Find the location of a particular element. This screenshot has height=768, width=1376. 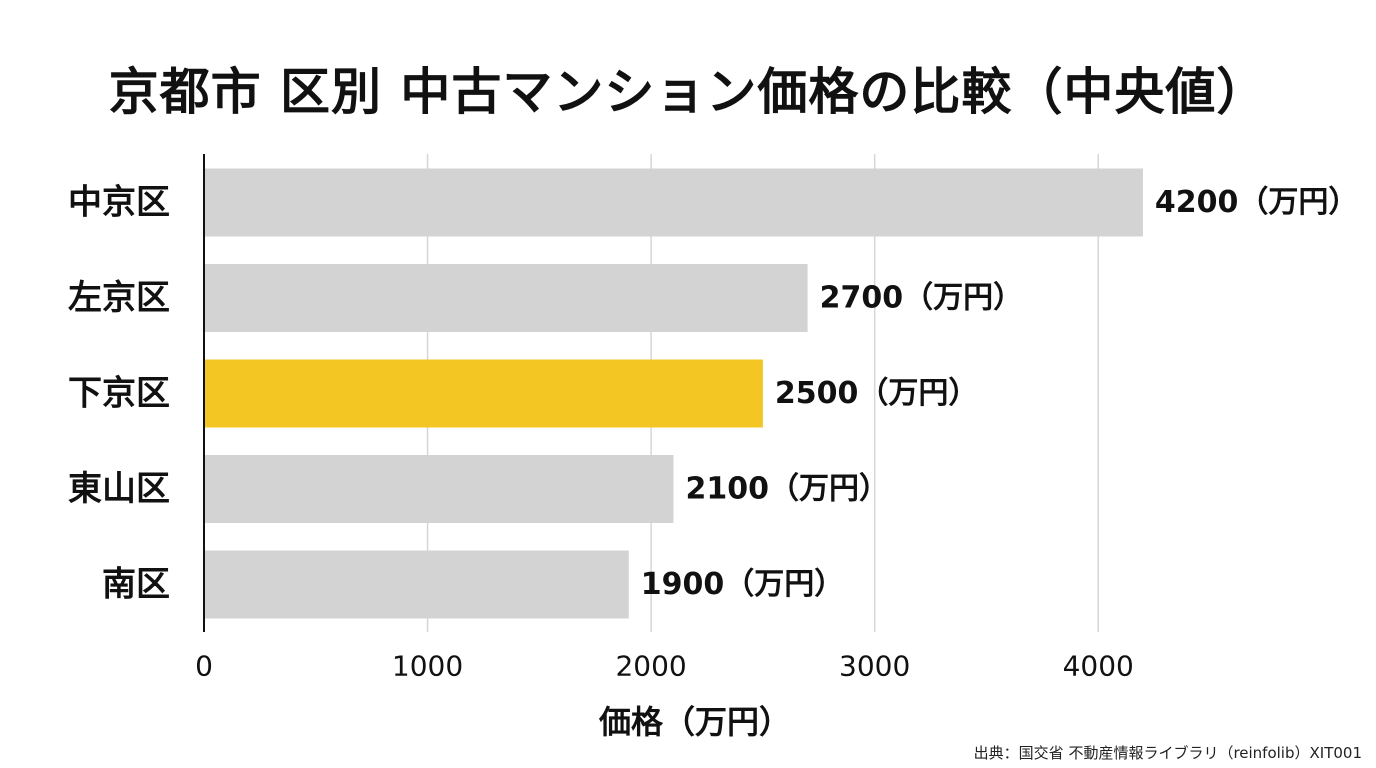

x-tick-labels: 0 1000 2000 3000 4000 is located at coordinates (664, 666).